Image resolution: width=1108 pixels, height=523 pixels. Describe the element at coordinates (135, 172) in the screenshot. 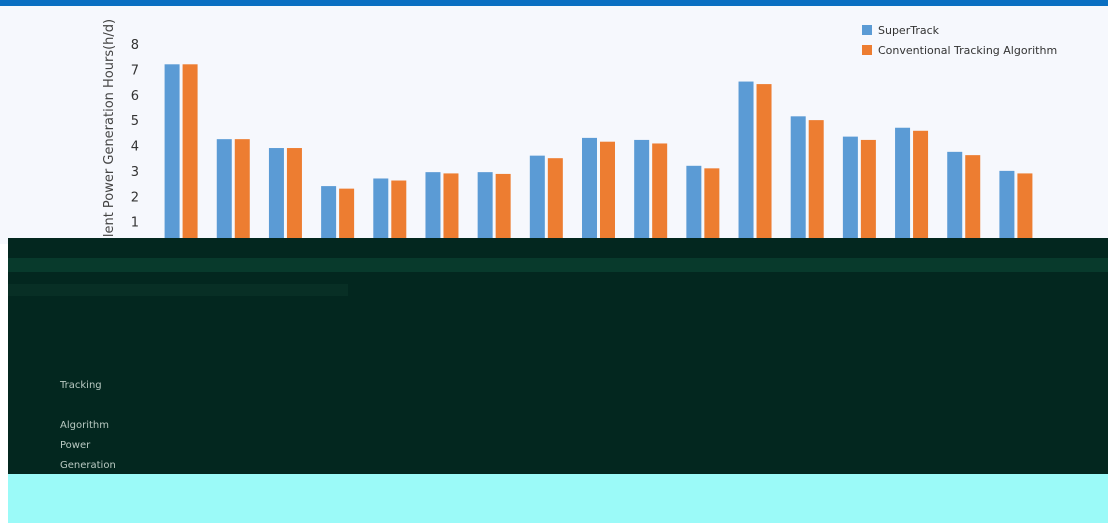

I see `y-tick-label: 3` at that location.